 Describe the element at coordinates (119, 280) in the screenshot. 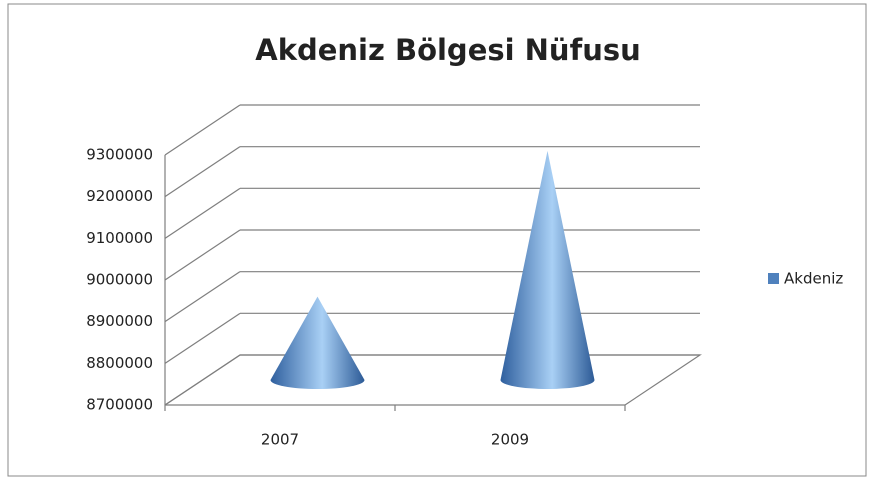

I see `y-tick-label: 9000000` at that location.